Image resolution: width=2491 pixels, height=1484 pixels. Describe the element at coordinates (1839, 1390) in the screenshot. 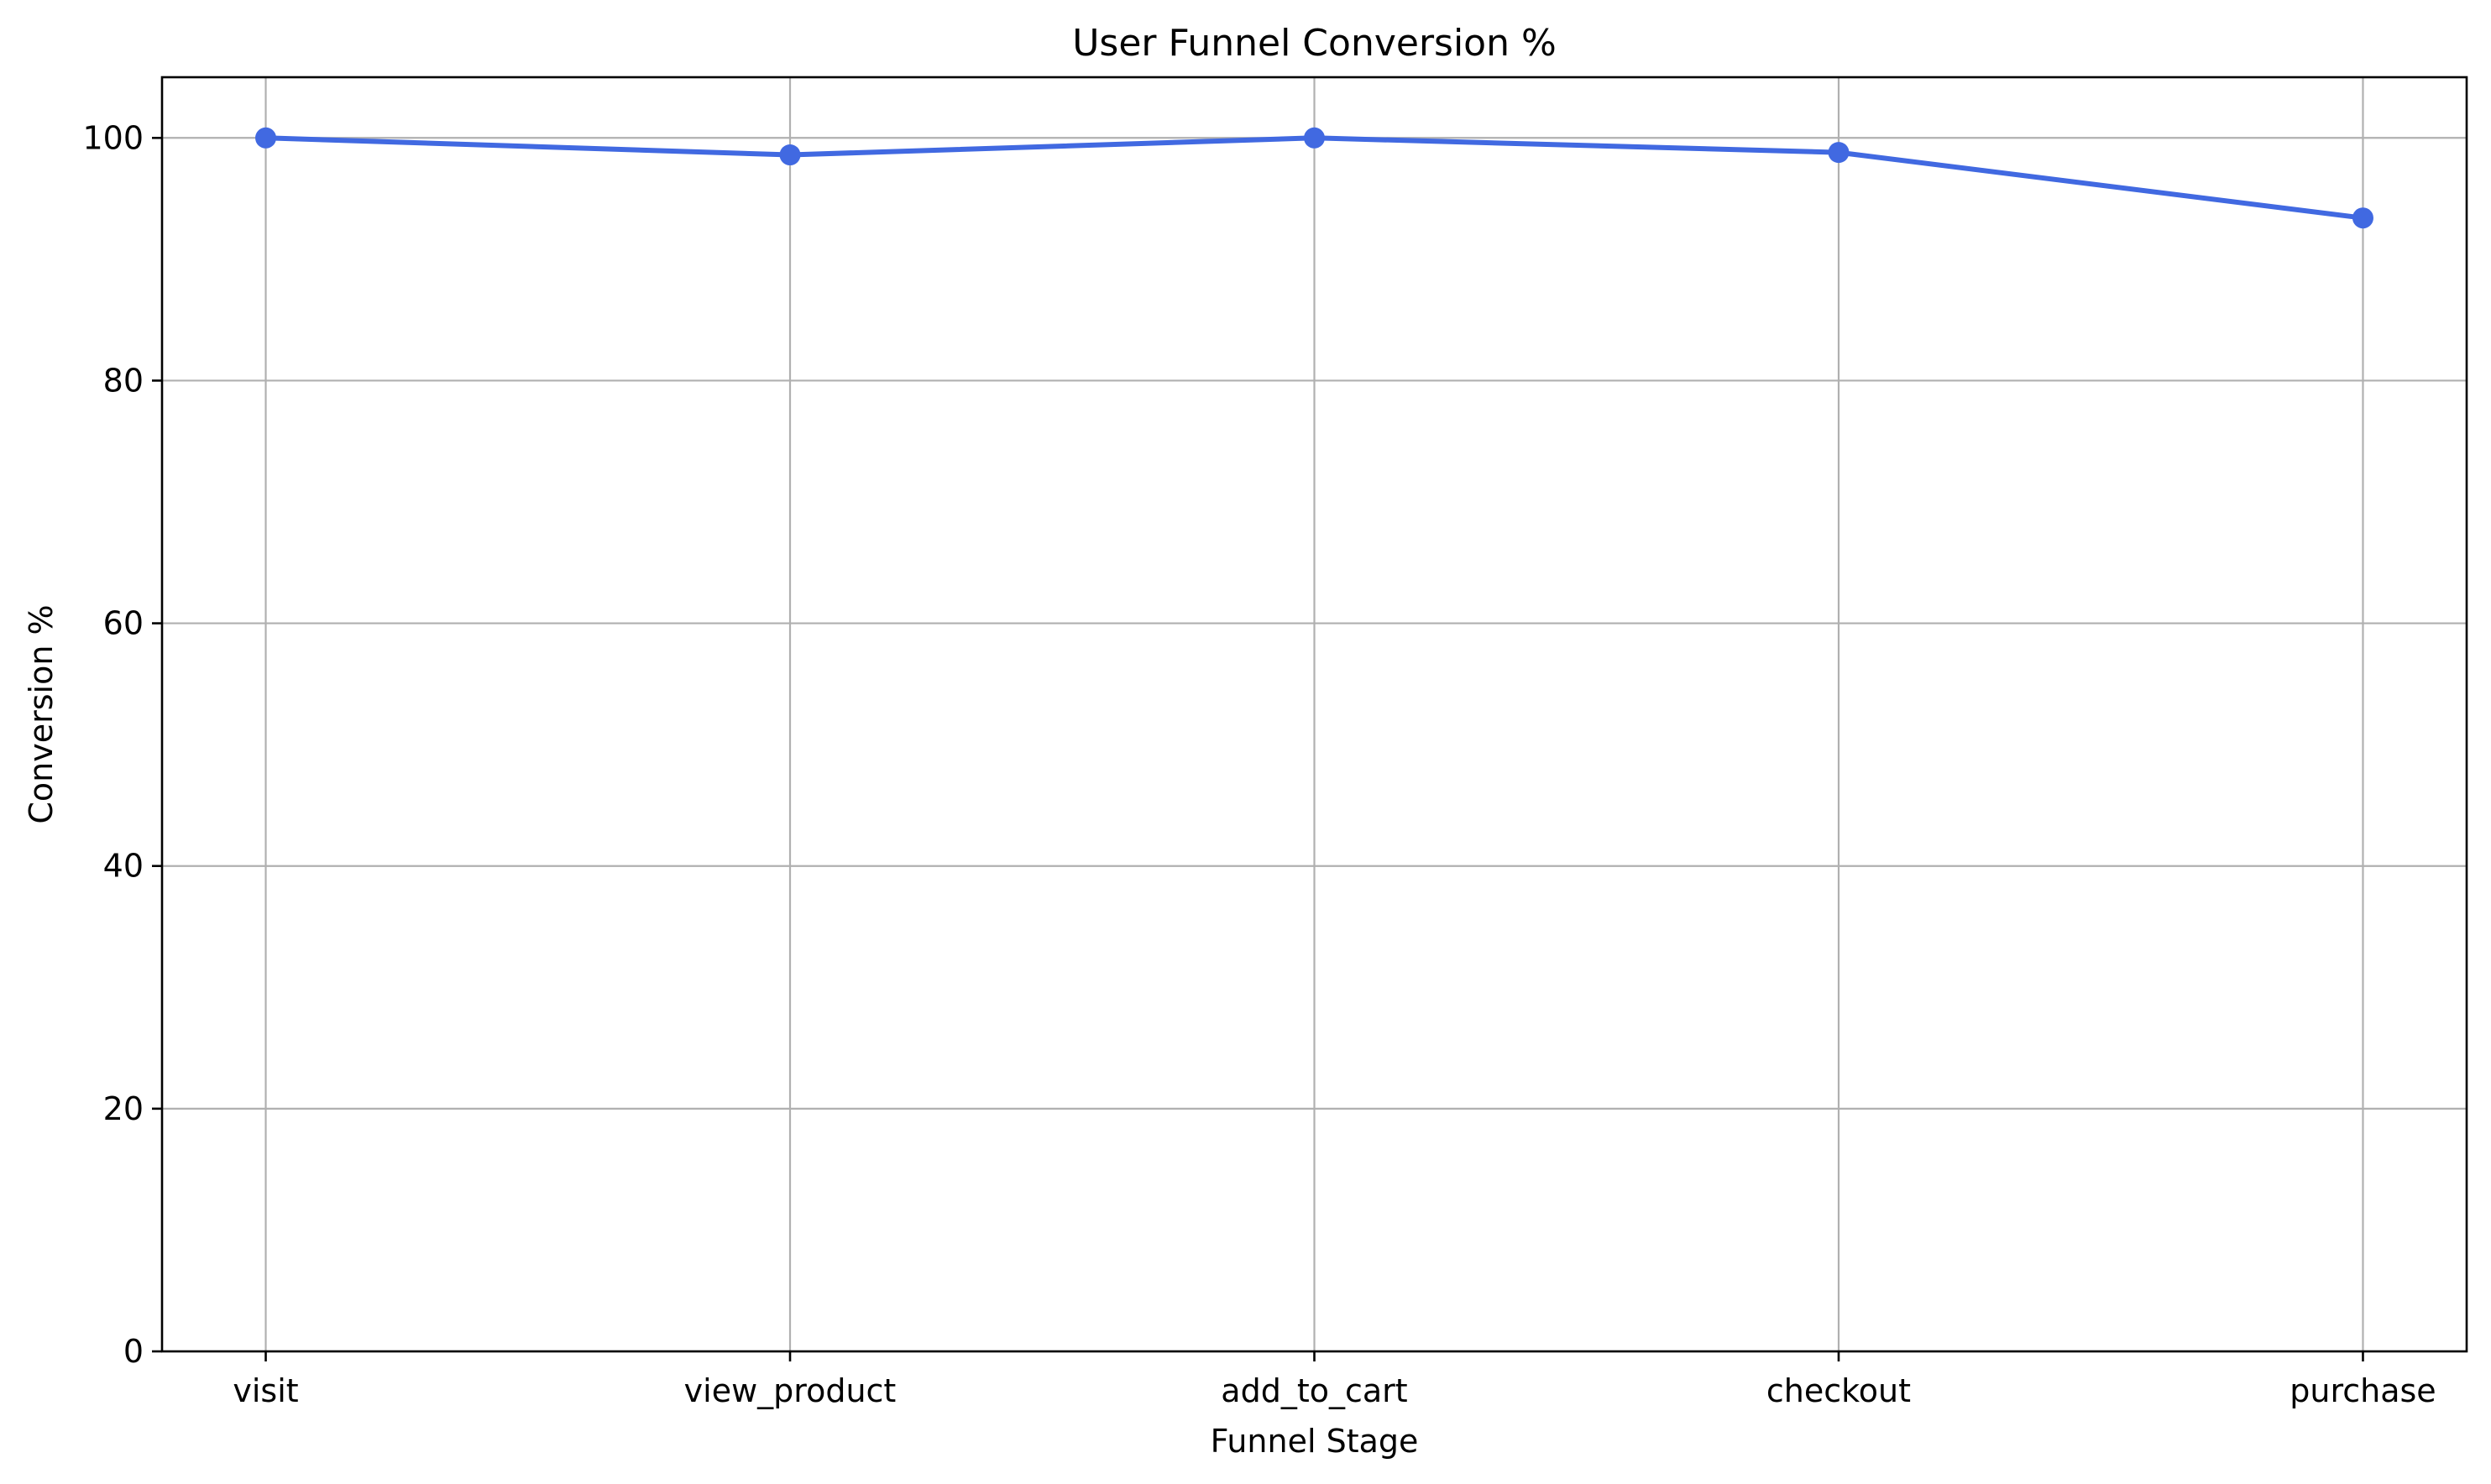

I see `x-tick-label: checkout` at that location.